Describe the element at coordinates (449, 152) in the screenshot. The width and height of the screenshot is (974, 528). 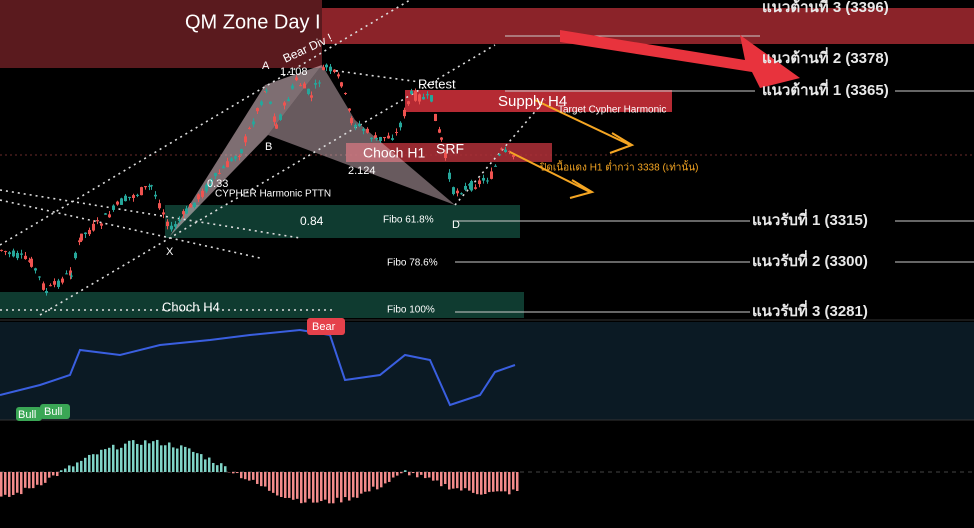
I see `choch-h1-zone` at that location.